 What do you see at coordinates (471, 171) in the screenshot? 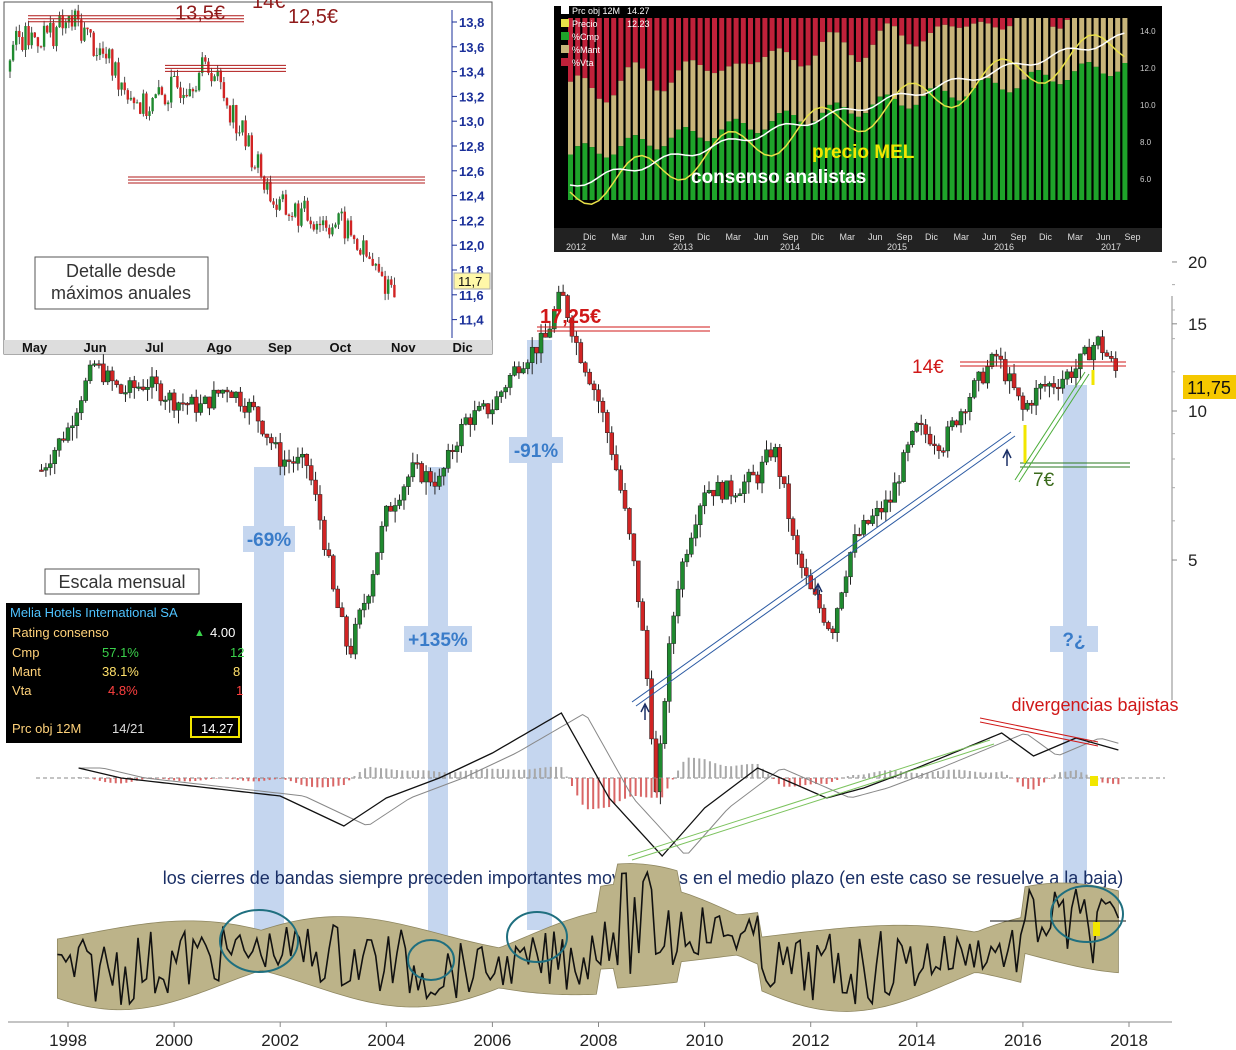
I see `detail-y-label: 12,6` at bounding box center [471, 171].